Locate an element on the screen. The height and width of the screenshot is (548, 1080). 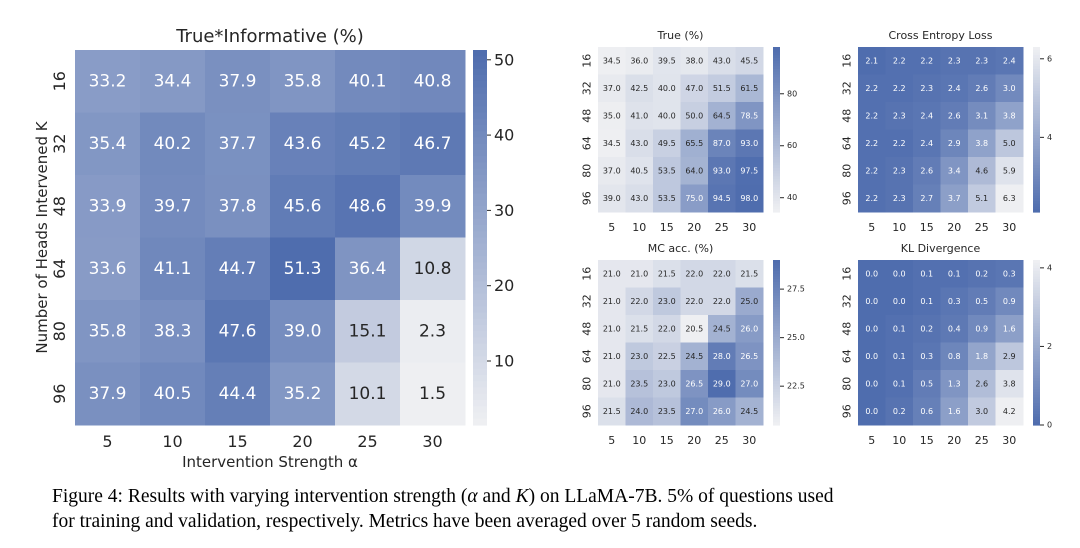
cell-label: 0.0 is located at coordinates (899, 273).